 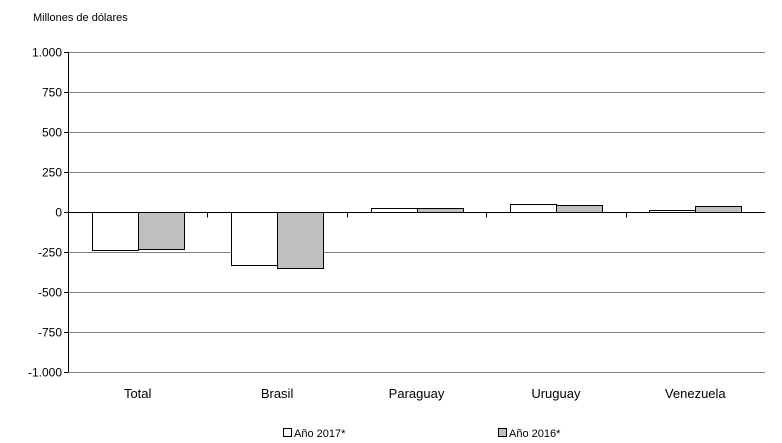 I want to click on y-axis-unit-label: Millones de dólares, so click(x=80, y=18).